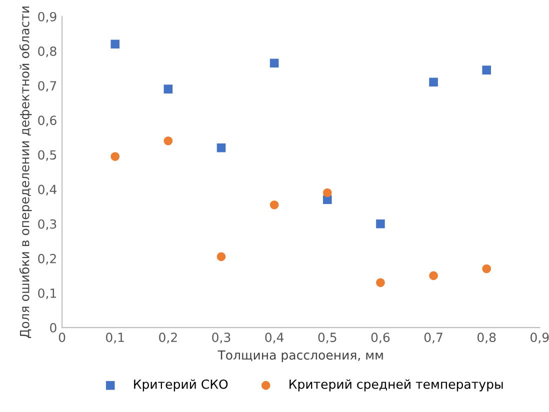  What do you see at coordinates (168, 338) in the screenshot?
I see `x-tick-label: 0,2` at bounding box center [168, 338].